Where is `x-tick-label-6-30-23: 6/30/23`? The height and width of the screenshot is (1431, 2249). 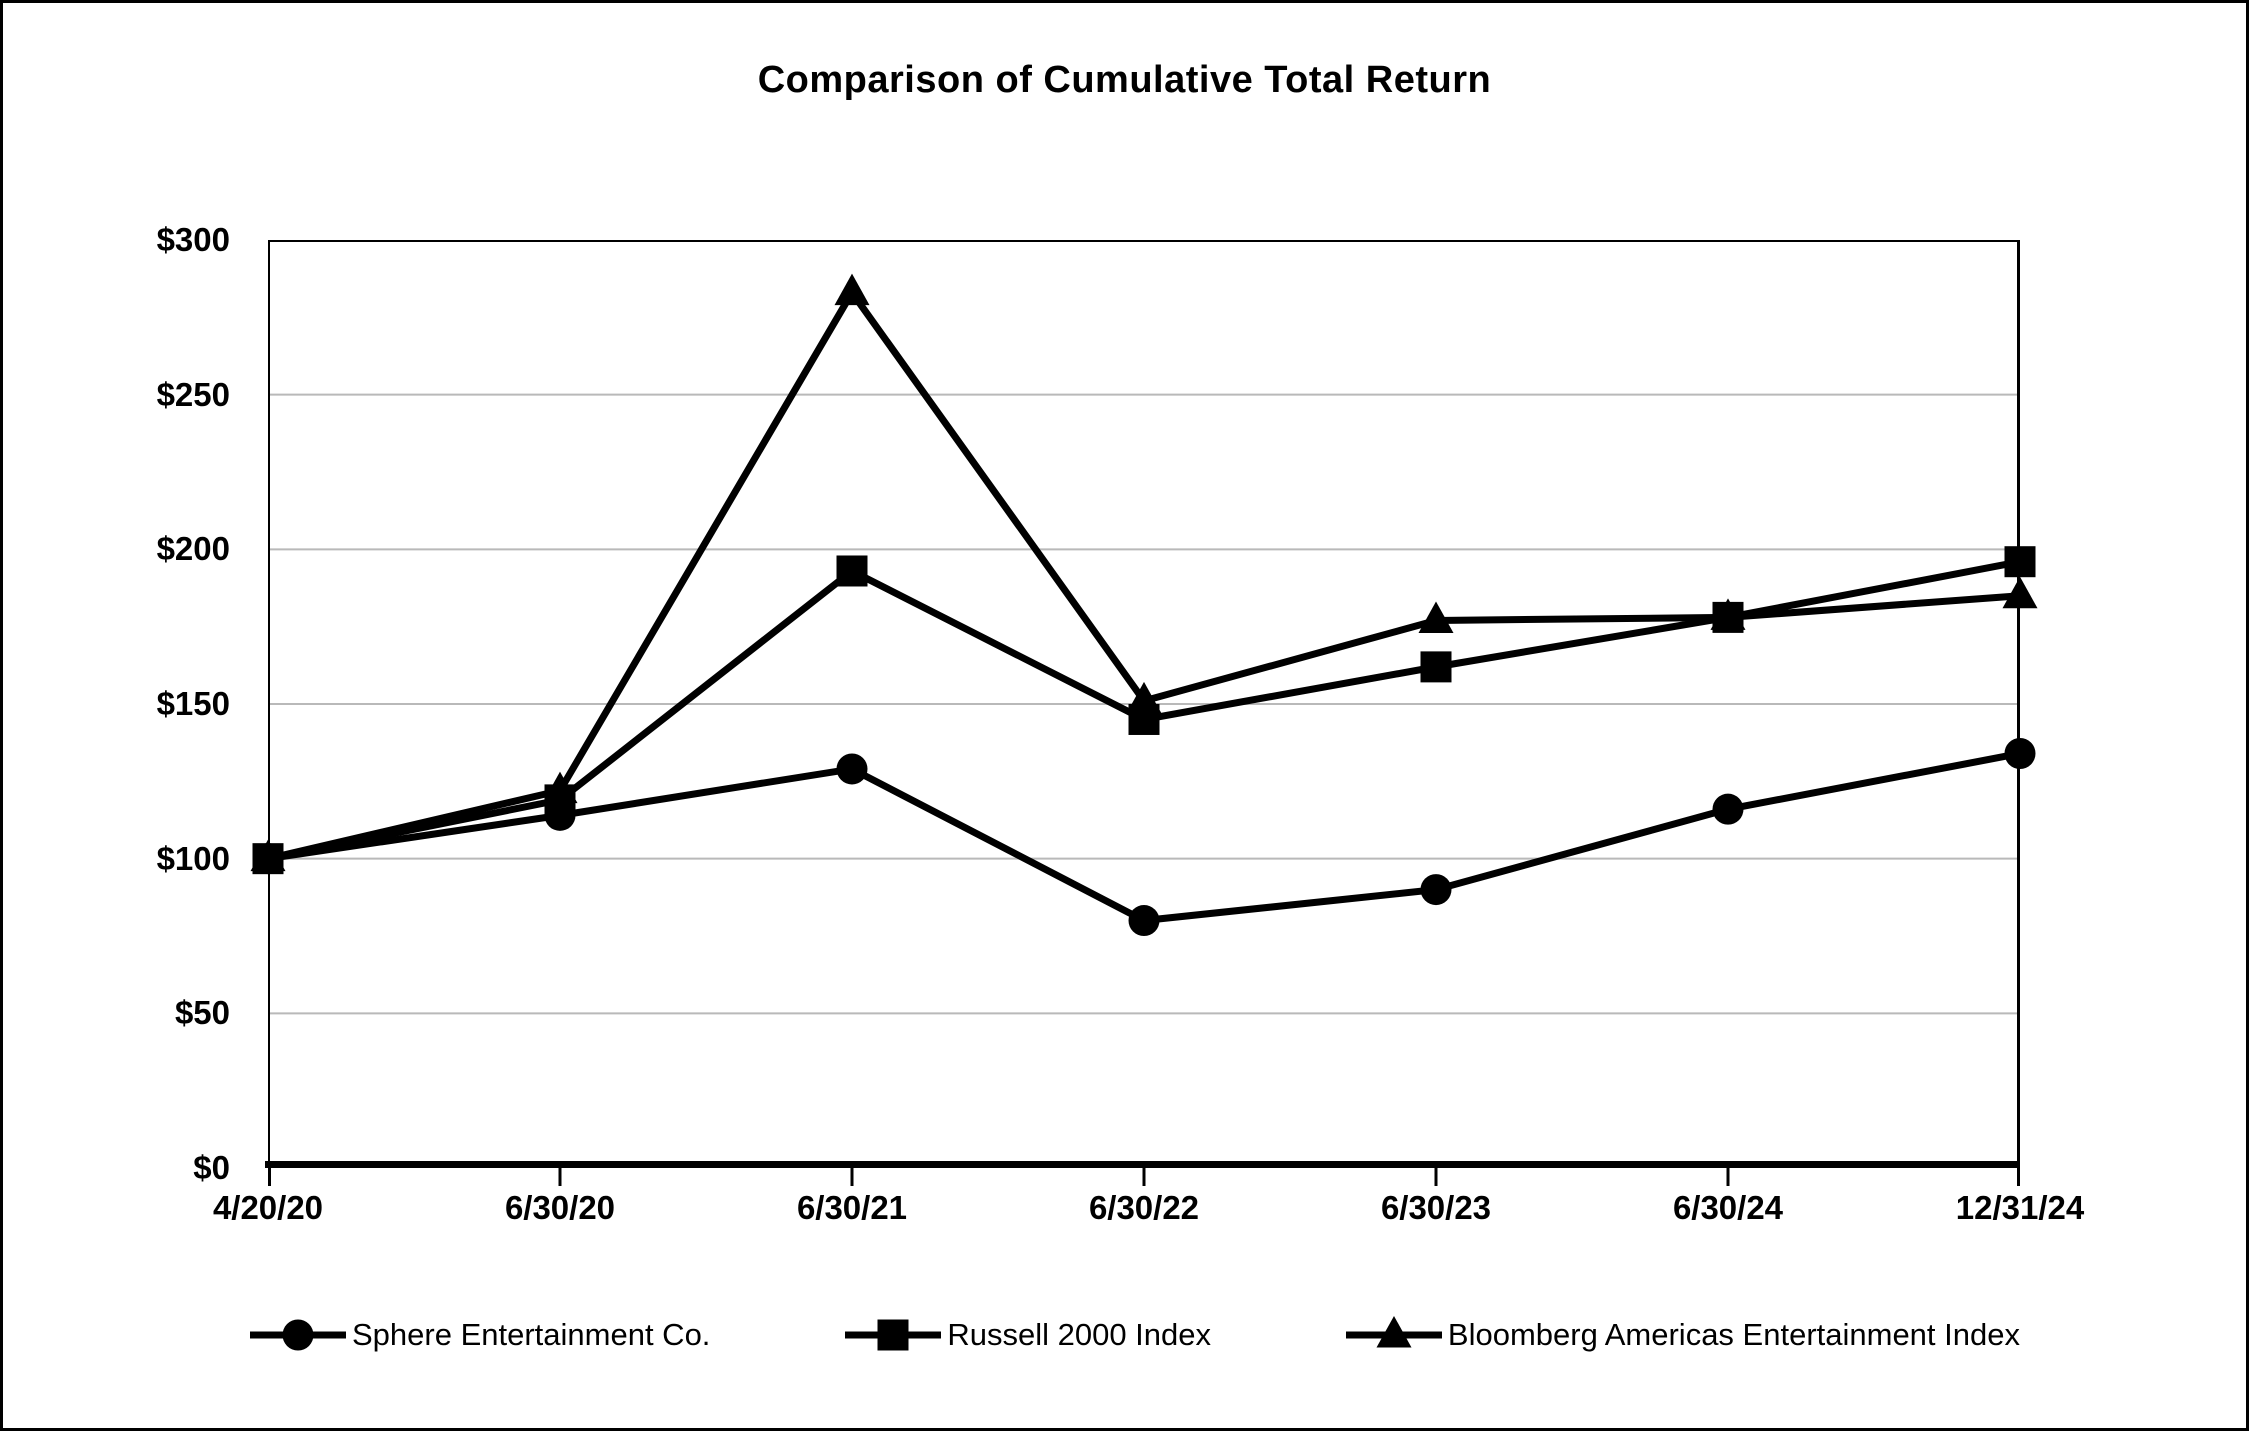
x-tick-label-6-30-23: 6/30/23 is located at coordinates (1436, 1207).